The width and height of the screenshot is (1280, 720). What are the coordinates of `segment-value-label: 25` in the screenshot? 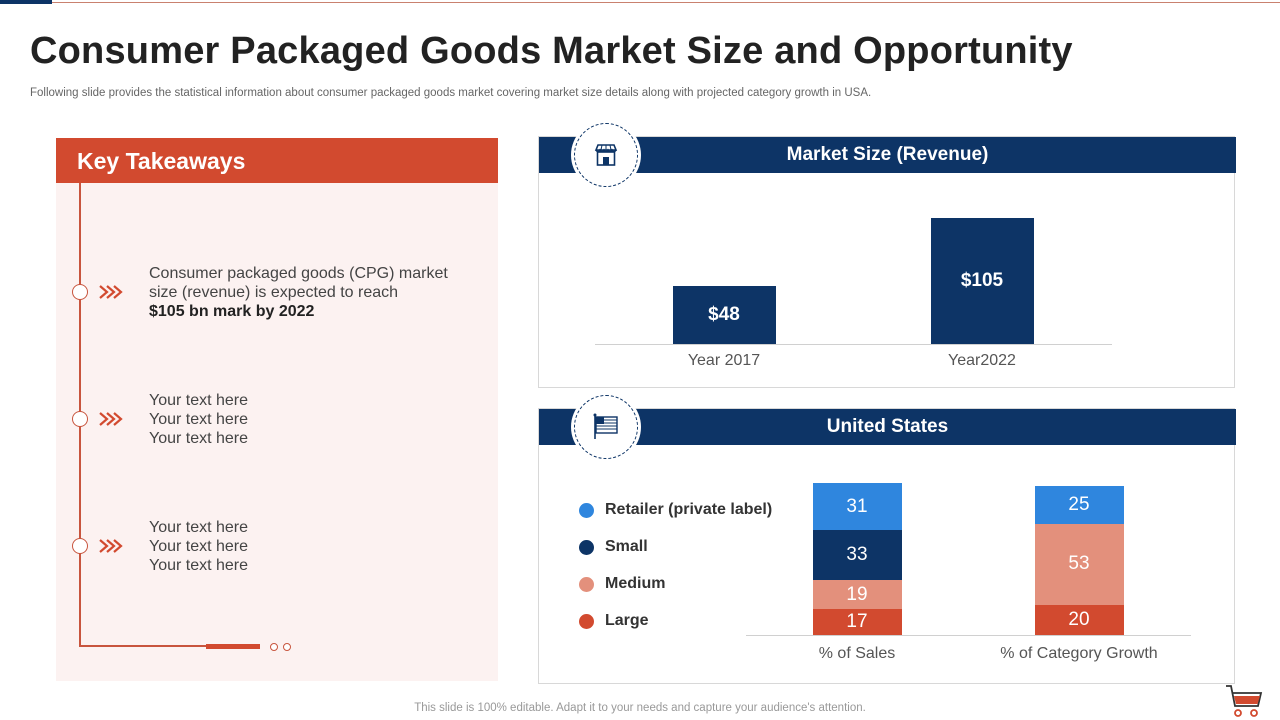 It's located at (1079, 505).